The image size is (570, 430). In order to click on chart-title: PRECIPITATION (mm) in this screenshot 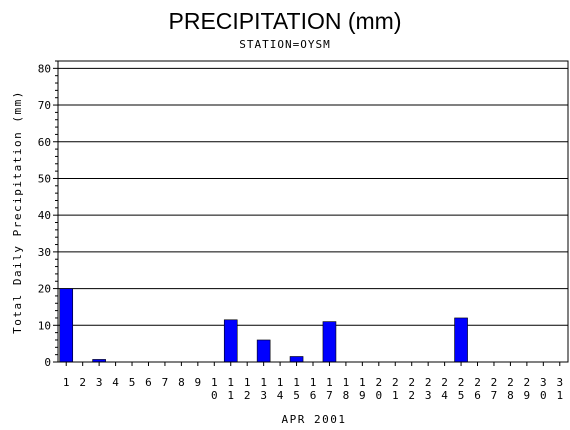, I will do `click(285, 21)`.